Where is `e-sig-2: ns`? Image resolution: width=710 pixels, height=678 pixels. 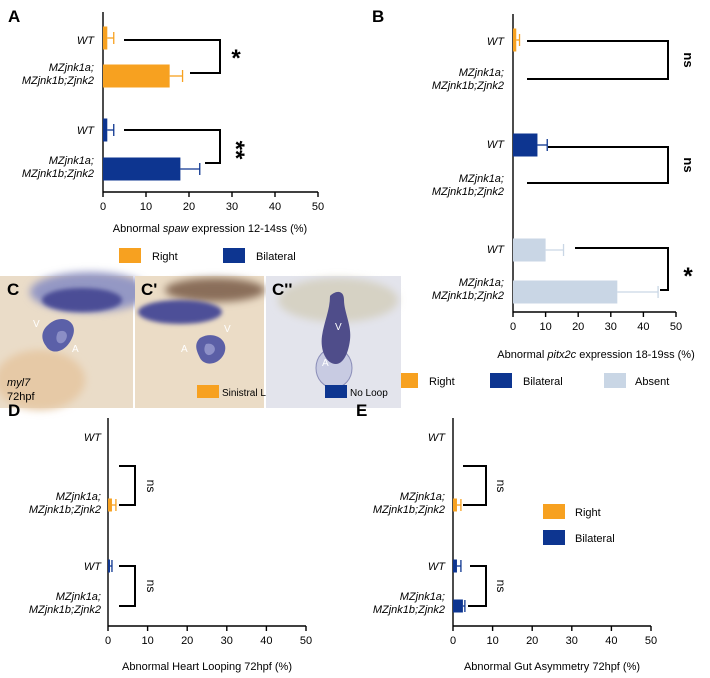
e-sig-2: ns is located at coordinates (501, 586).